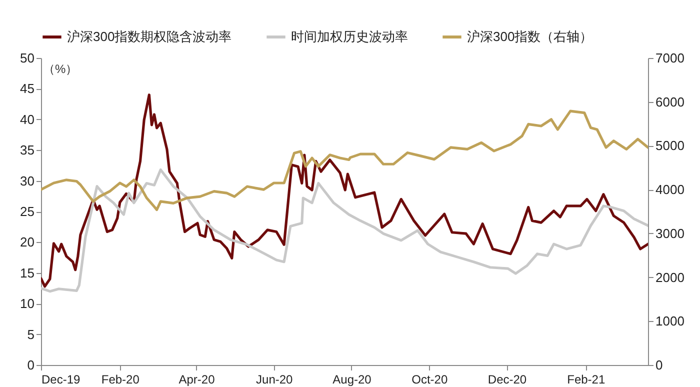  I want to click on legend-label: 沪深300指数期权隐含波动率, so click(149, 36).